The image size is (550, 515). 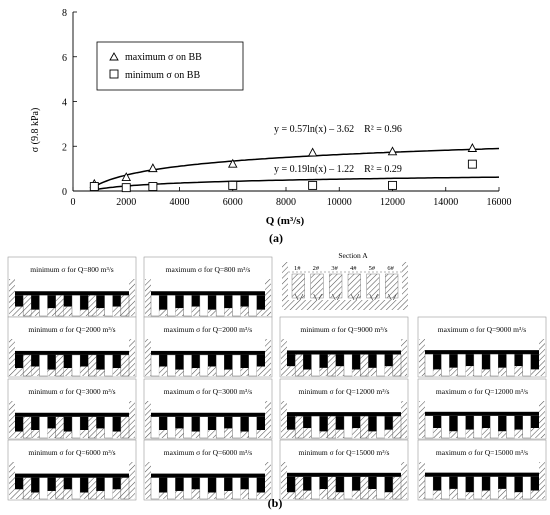 What do you see at coordinates (153, 168) in the screenshot?
I see `data-point-max` at bounding box center [153, 168].